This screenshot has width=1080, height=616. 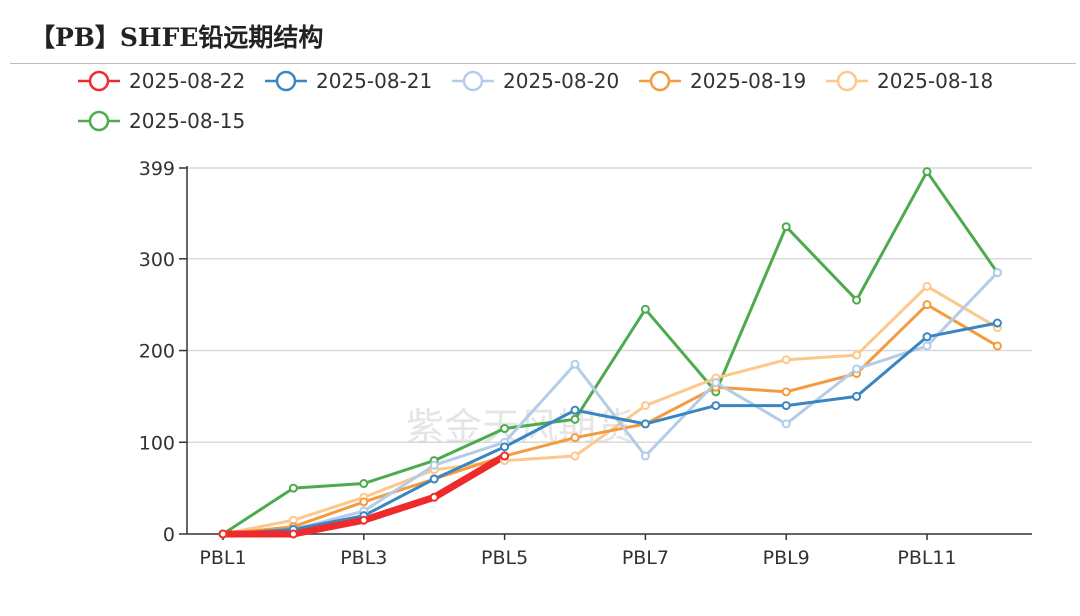 I want to click on legend-label: 2025-08-15, so click(x=187, y=121).